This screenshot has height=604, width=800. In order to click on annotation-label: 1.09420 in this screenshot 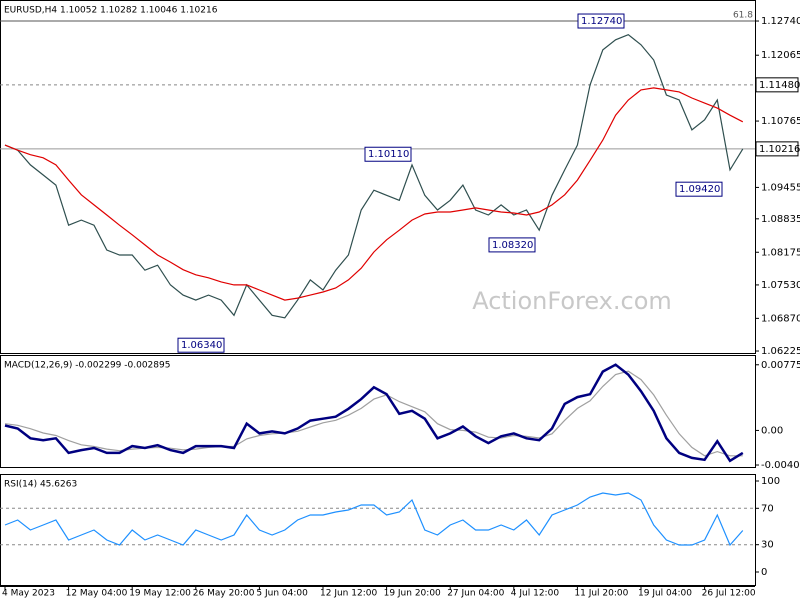, I will do `click(699, 189)`.